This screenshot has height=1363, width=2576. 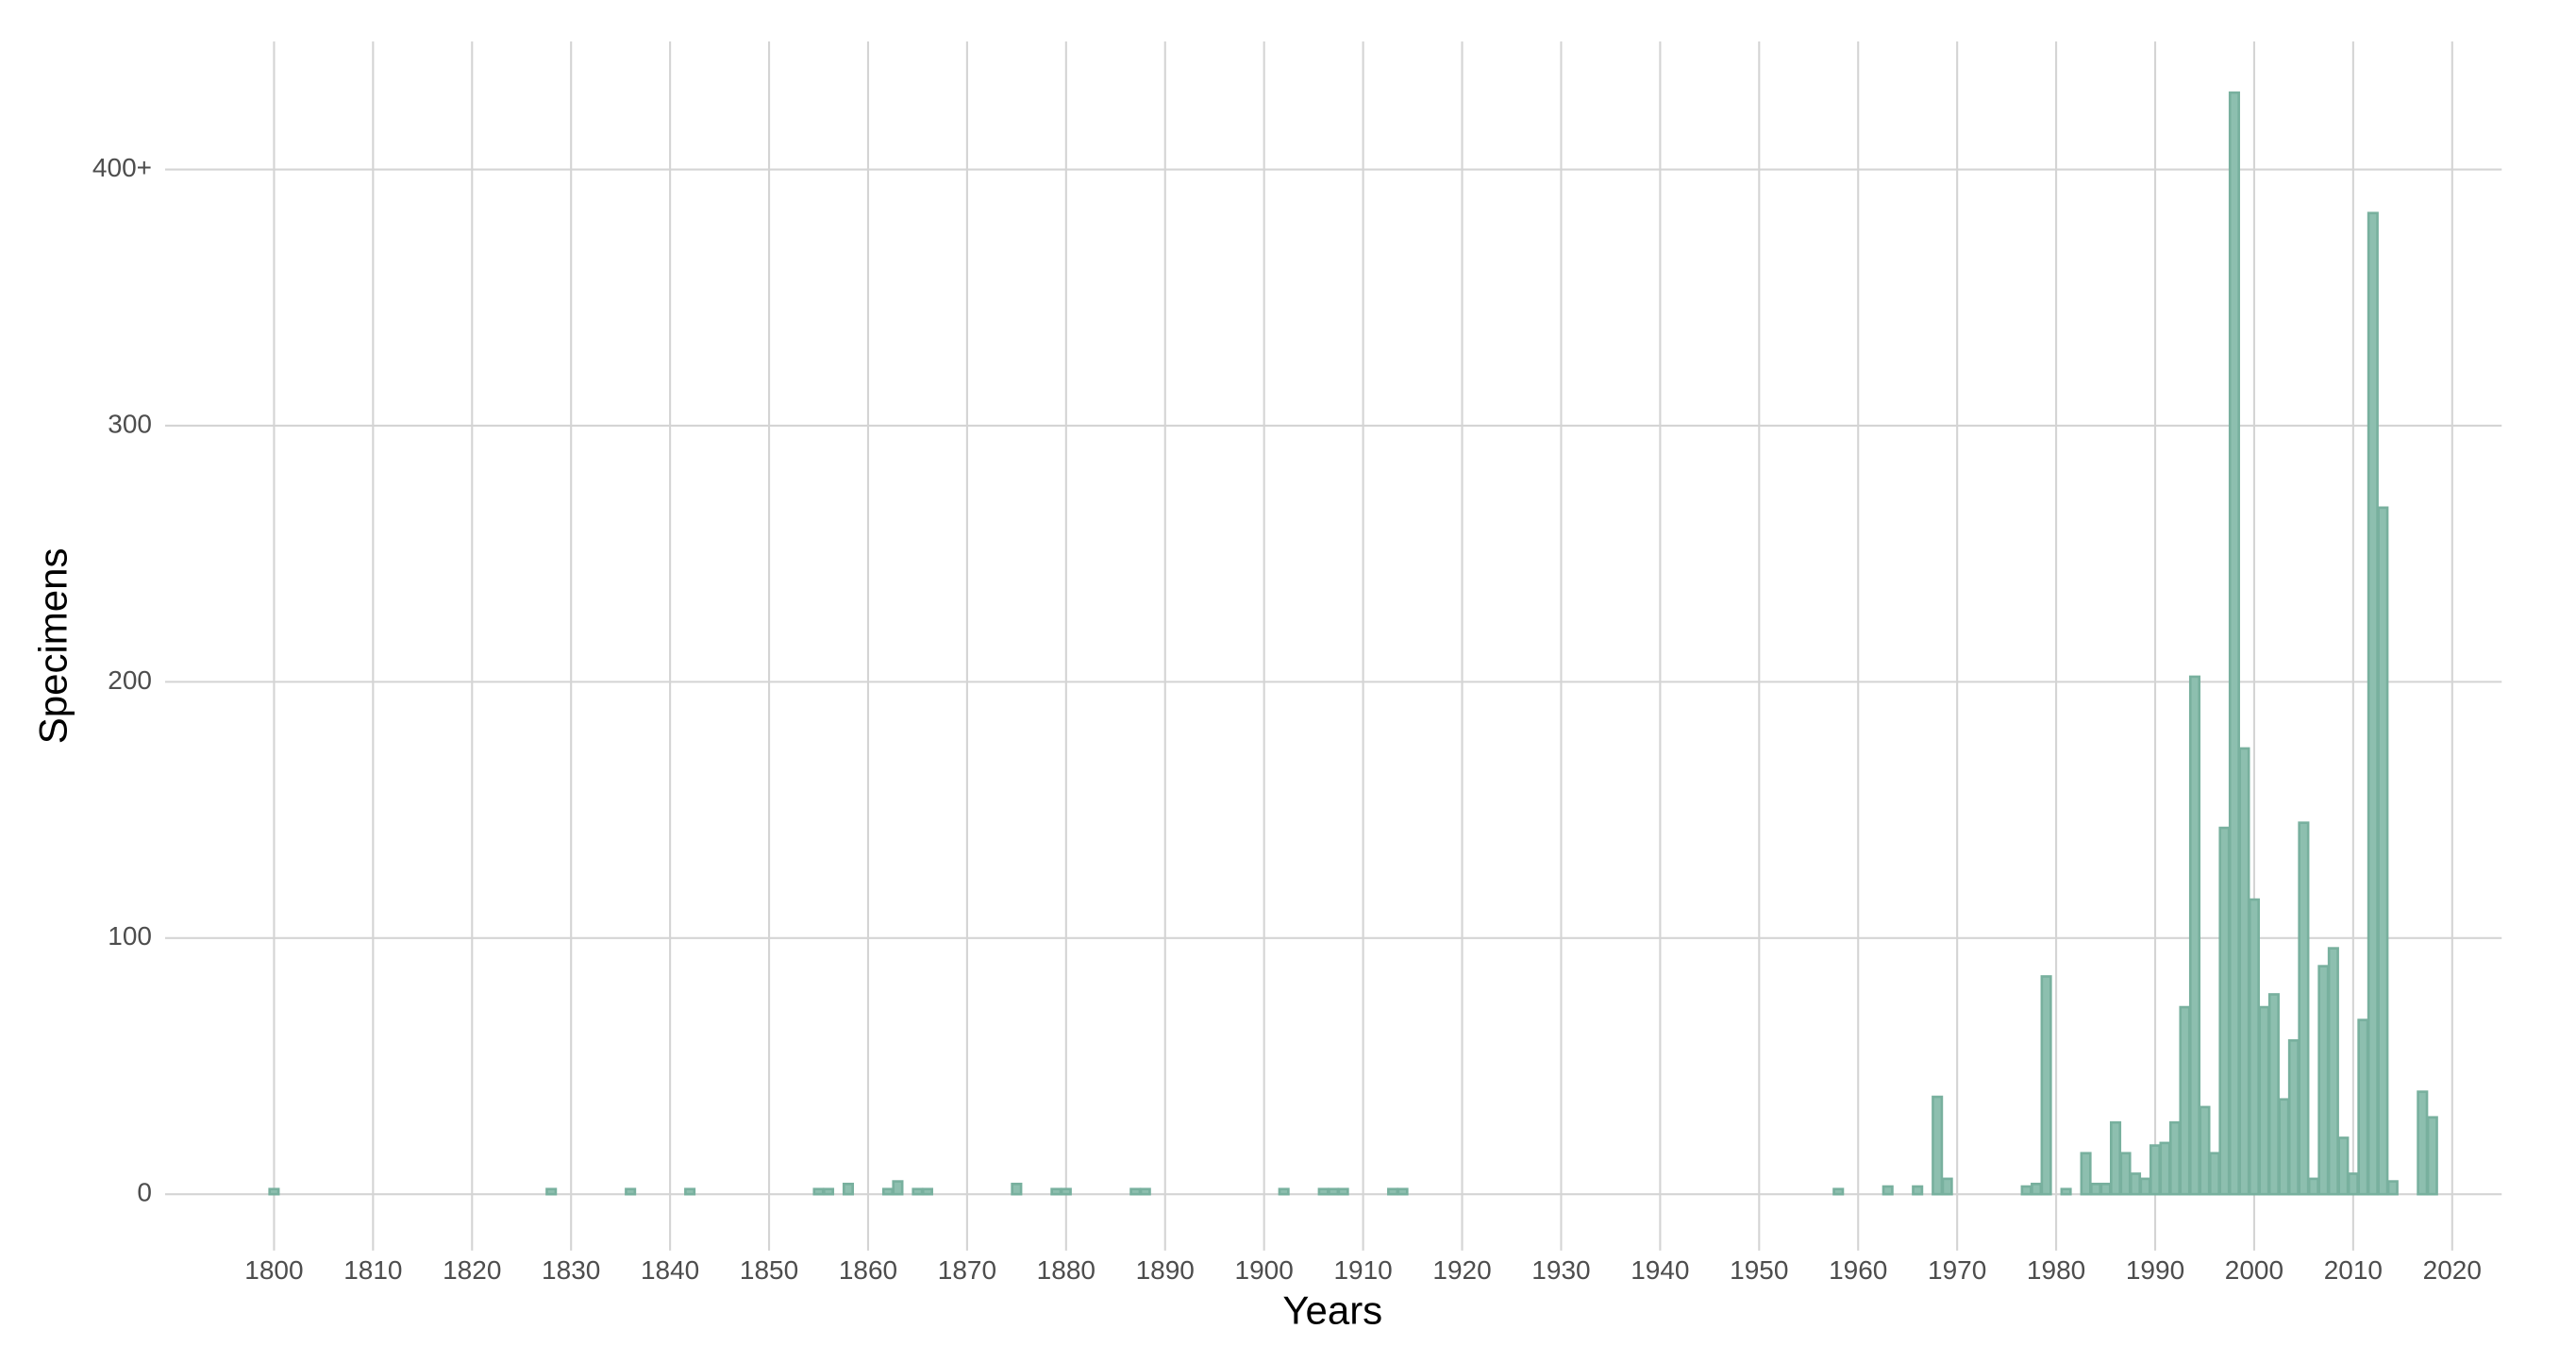 What do you see at coordinates (53, 645) in the screenshot?
I see `y-axis-title: Specimens` at bounding box center [53, 645].